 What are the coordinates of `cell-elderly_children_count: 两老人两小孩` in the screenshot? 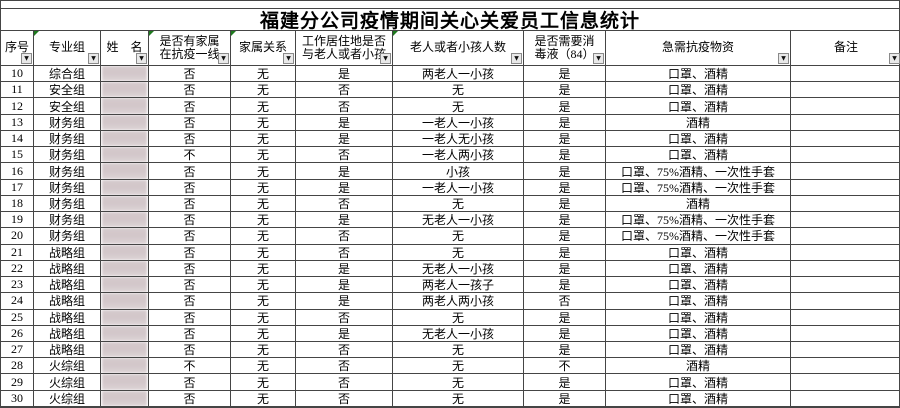 It's located at (458, 301).